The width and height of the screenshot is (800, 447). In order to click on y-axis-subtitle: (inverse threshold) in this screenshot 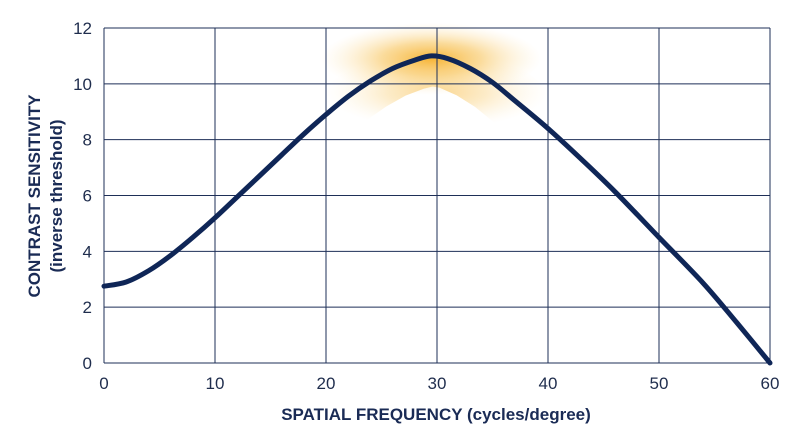, I will do `click(56, 195)`.